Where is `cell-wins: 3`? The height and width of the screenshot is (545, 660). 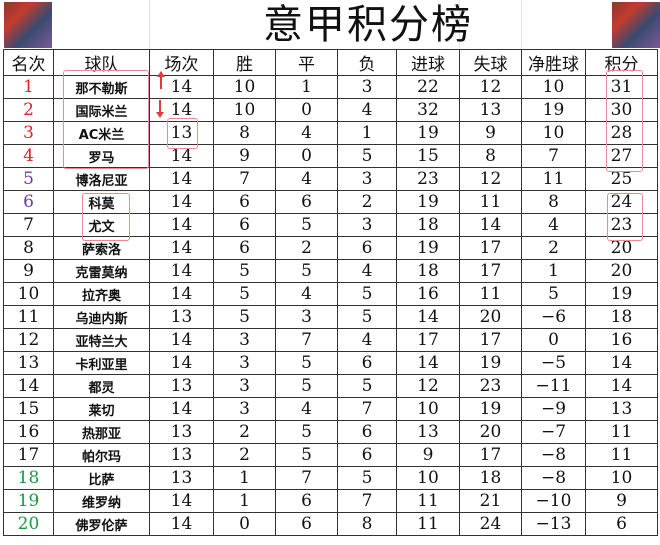
cell-wins: 3 is located at coordinates (244, 386).